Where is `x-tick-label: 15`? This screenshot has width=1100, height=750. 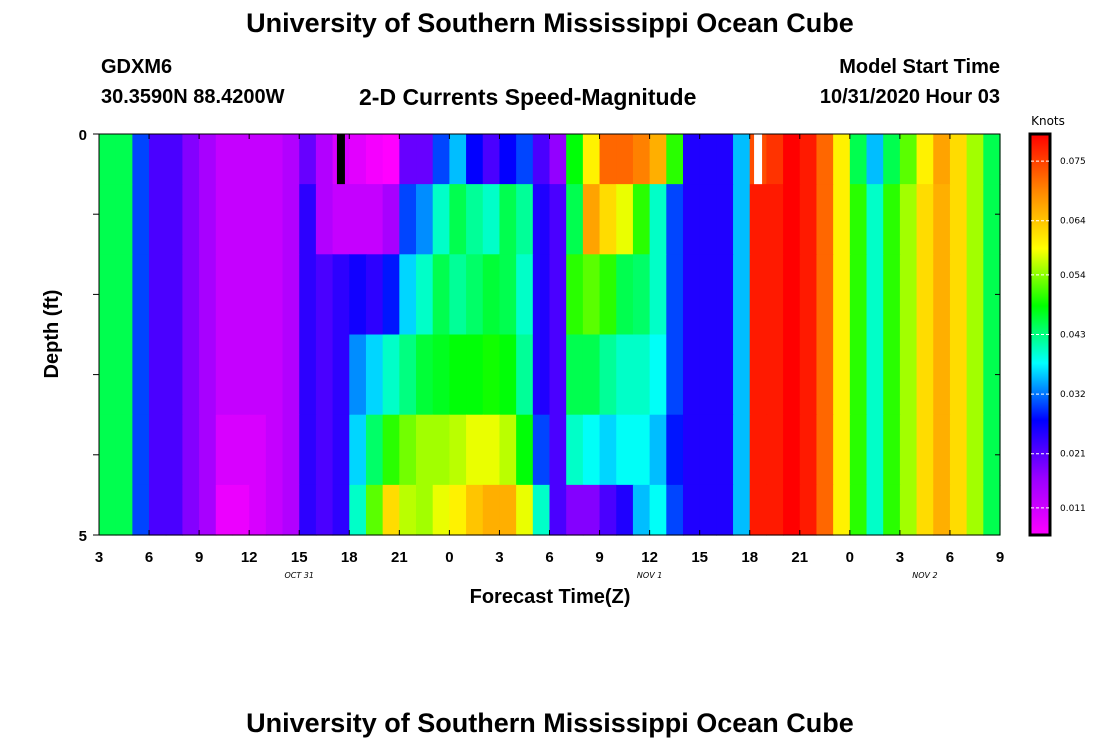
x-tick-label: 15 is located at coordinates (699, 557).